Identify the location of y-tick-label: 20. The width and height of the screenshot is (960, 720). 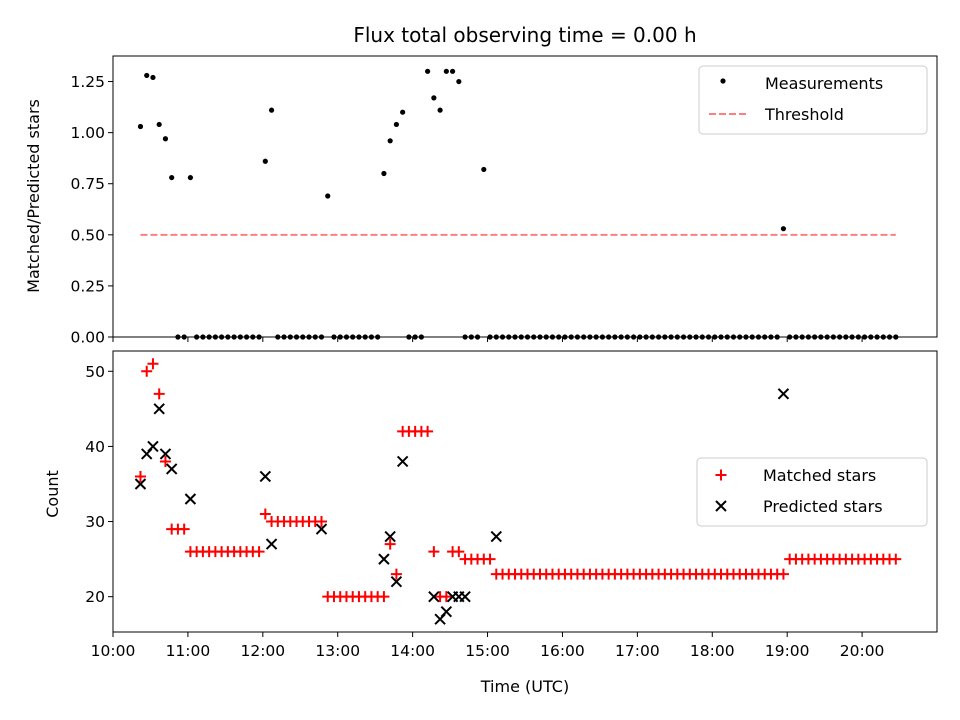
(95, 597).